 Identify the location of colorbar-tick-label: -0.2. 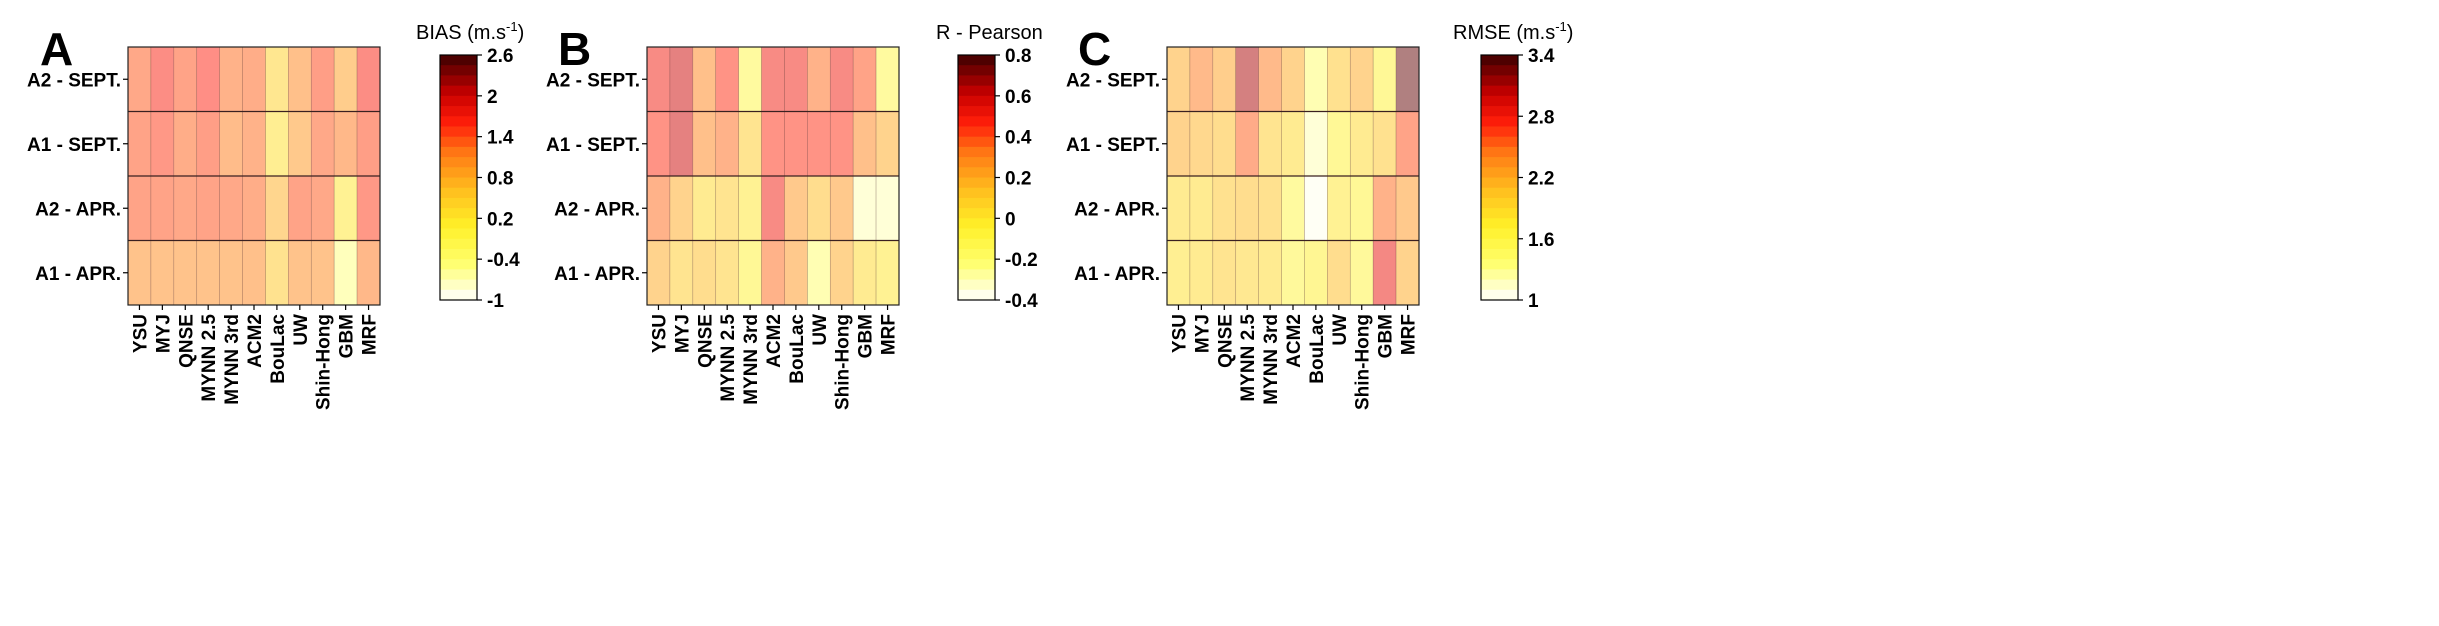
(1021, 260).